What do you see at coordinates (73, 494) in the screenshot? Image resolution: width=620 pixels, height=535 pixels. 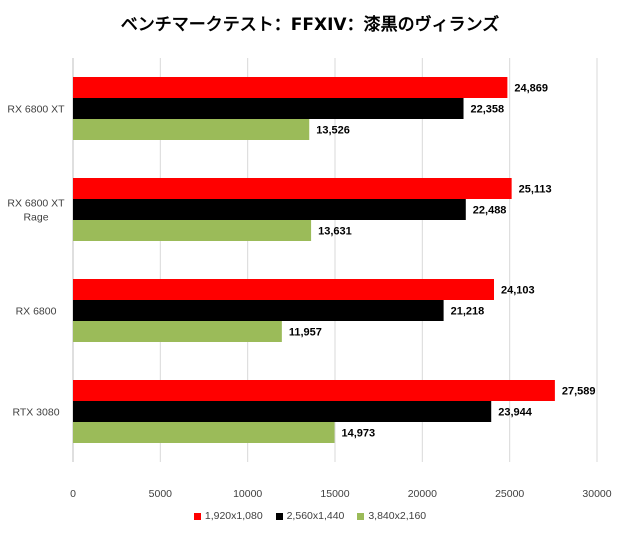 I see `x-tick-label-0: 0` at bounding box center [73, 494].